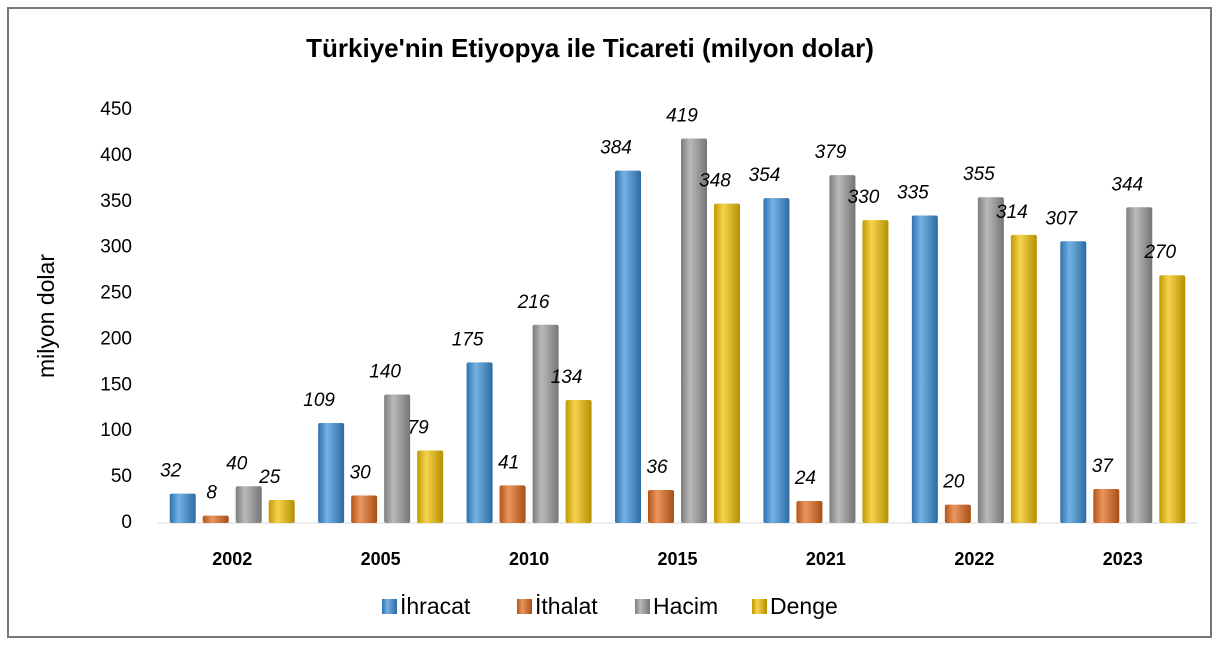 The image size is (1220, 646). What do you see at coordinates (121, 476) in the screenshot?
I see `y-tick-label: 50` at bounding box center [121, 476].